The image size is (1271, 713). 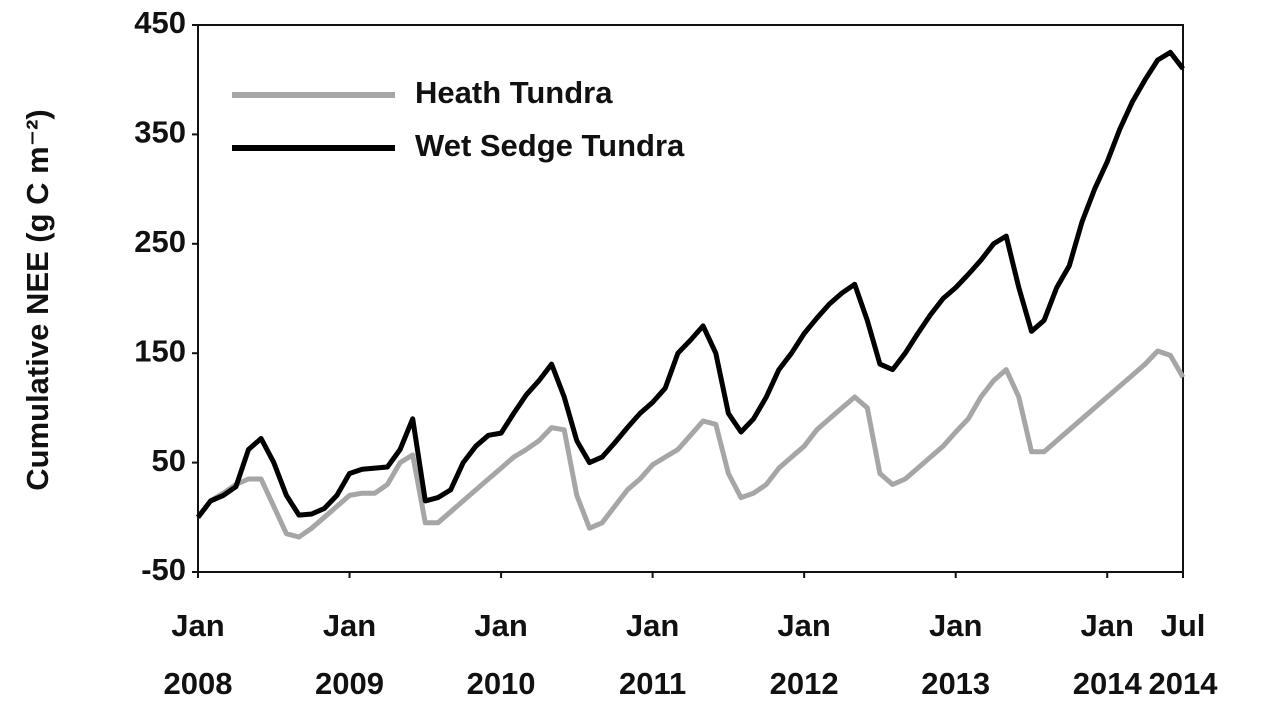 What do you see at coordinates (160, 350) in the screenshot?
I see `y-tick-label: 150` at bounding box center [160, 350].